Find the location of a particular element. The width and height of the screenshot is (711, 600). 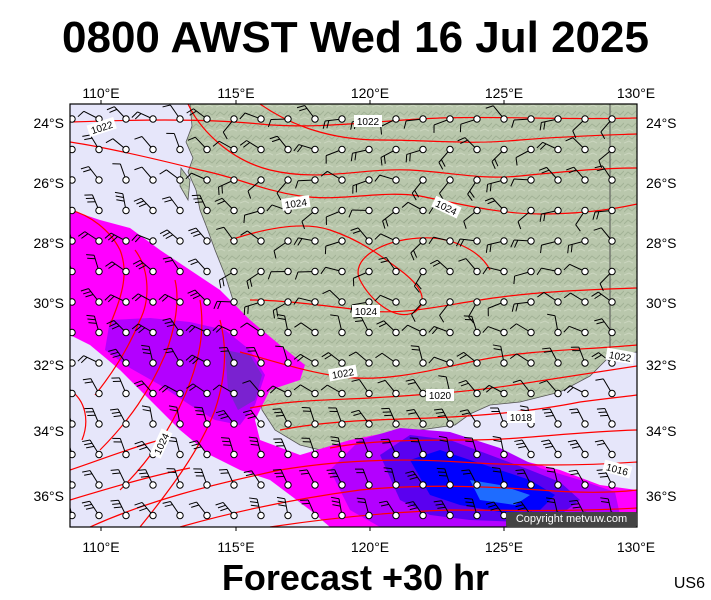

y-tick-label: 28°S is located at coordinates (661, 243).